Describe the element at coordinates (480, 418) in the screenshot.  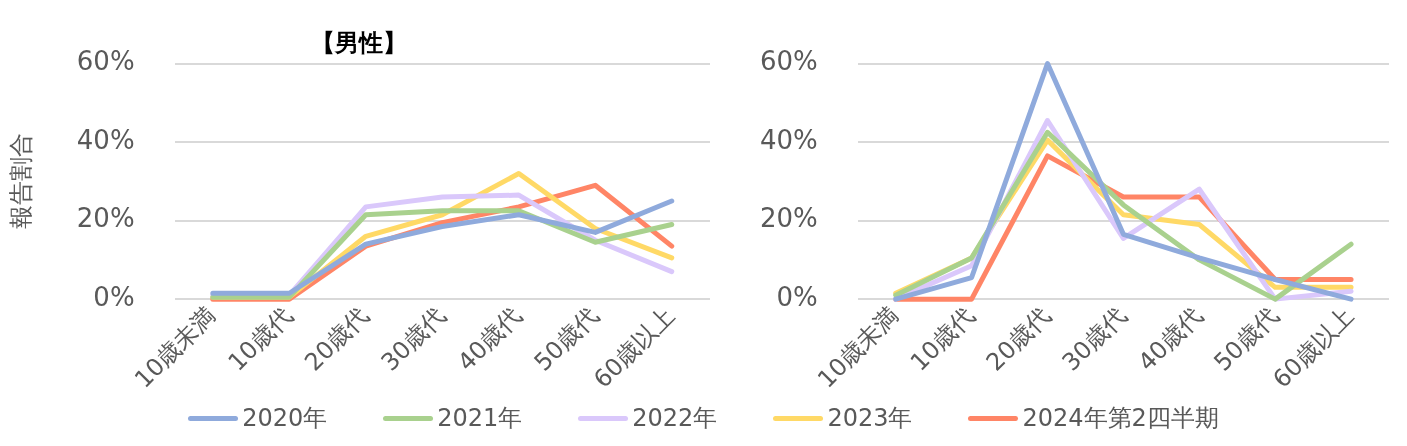
I see `legend-label: 2021年` at that location.